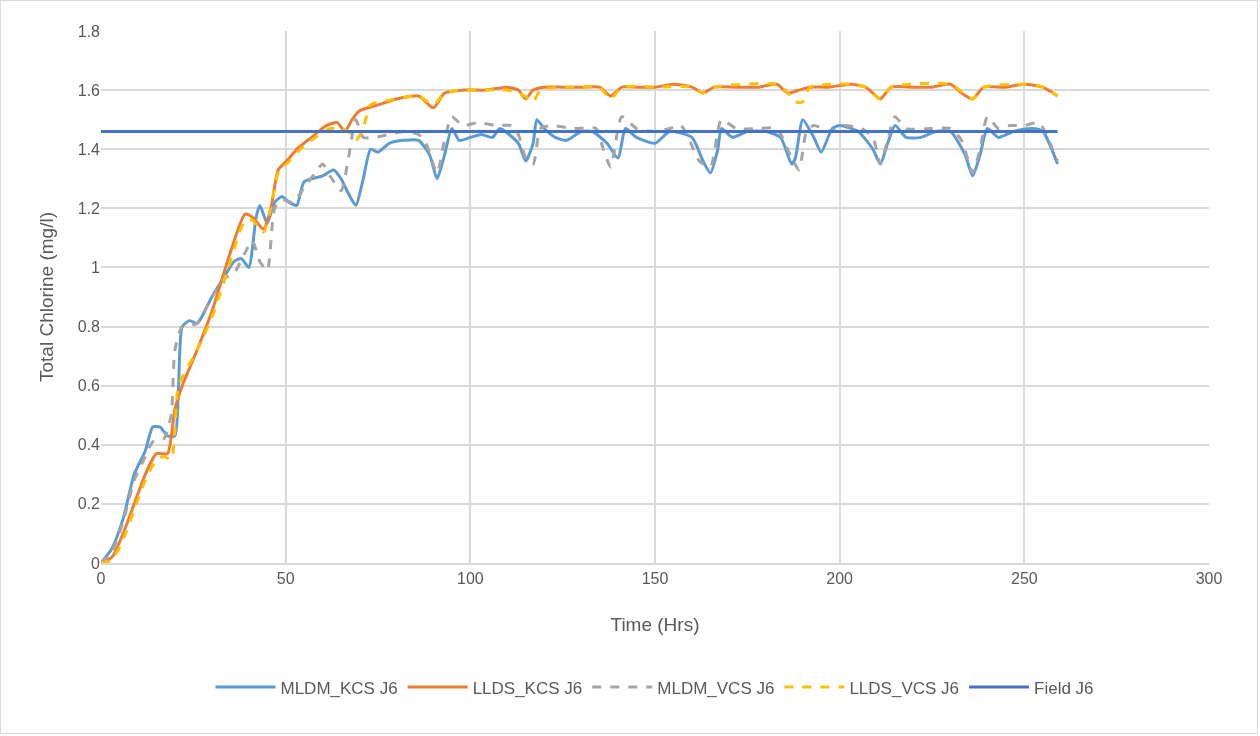 Image resolution: width=1260 pixels, height=736 pixels. Describe the element at coordinates (89, 31) in the screenshot. I see `y-tick-label: 1.8` at that location.